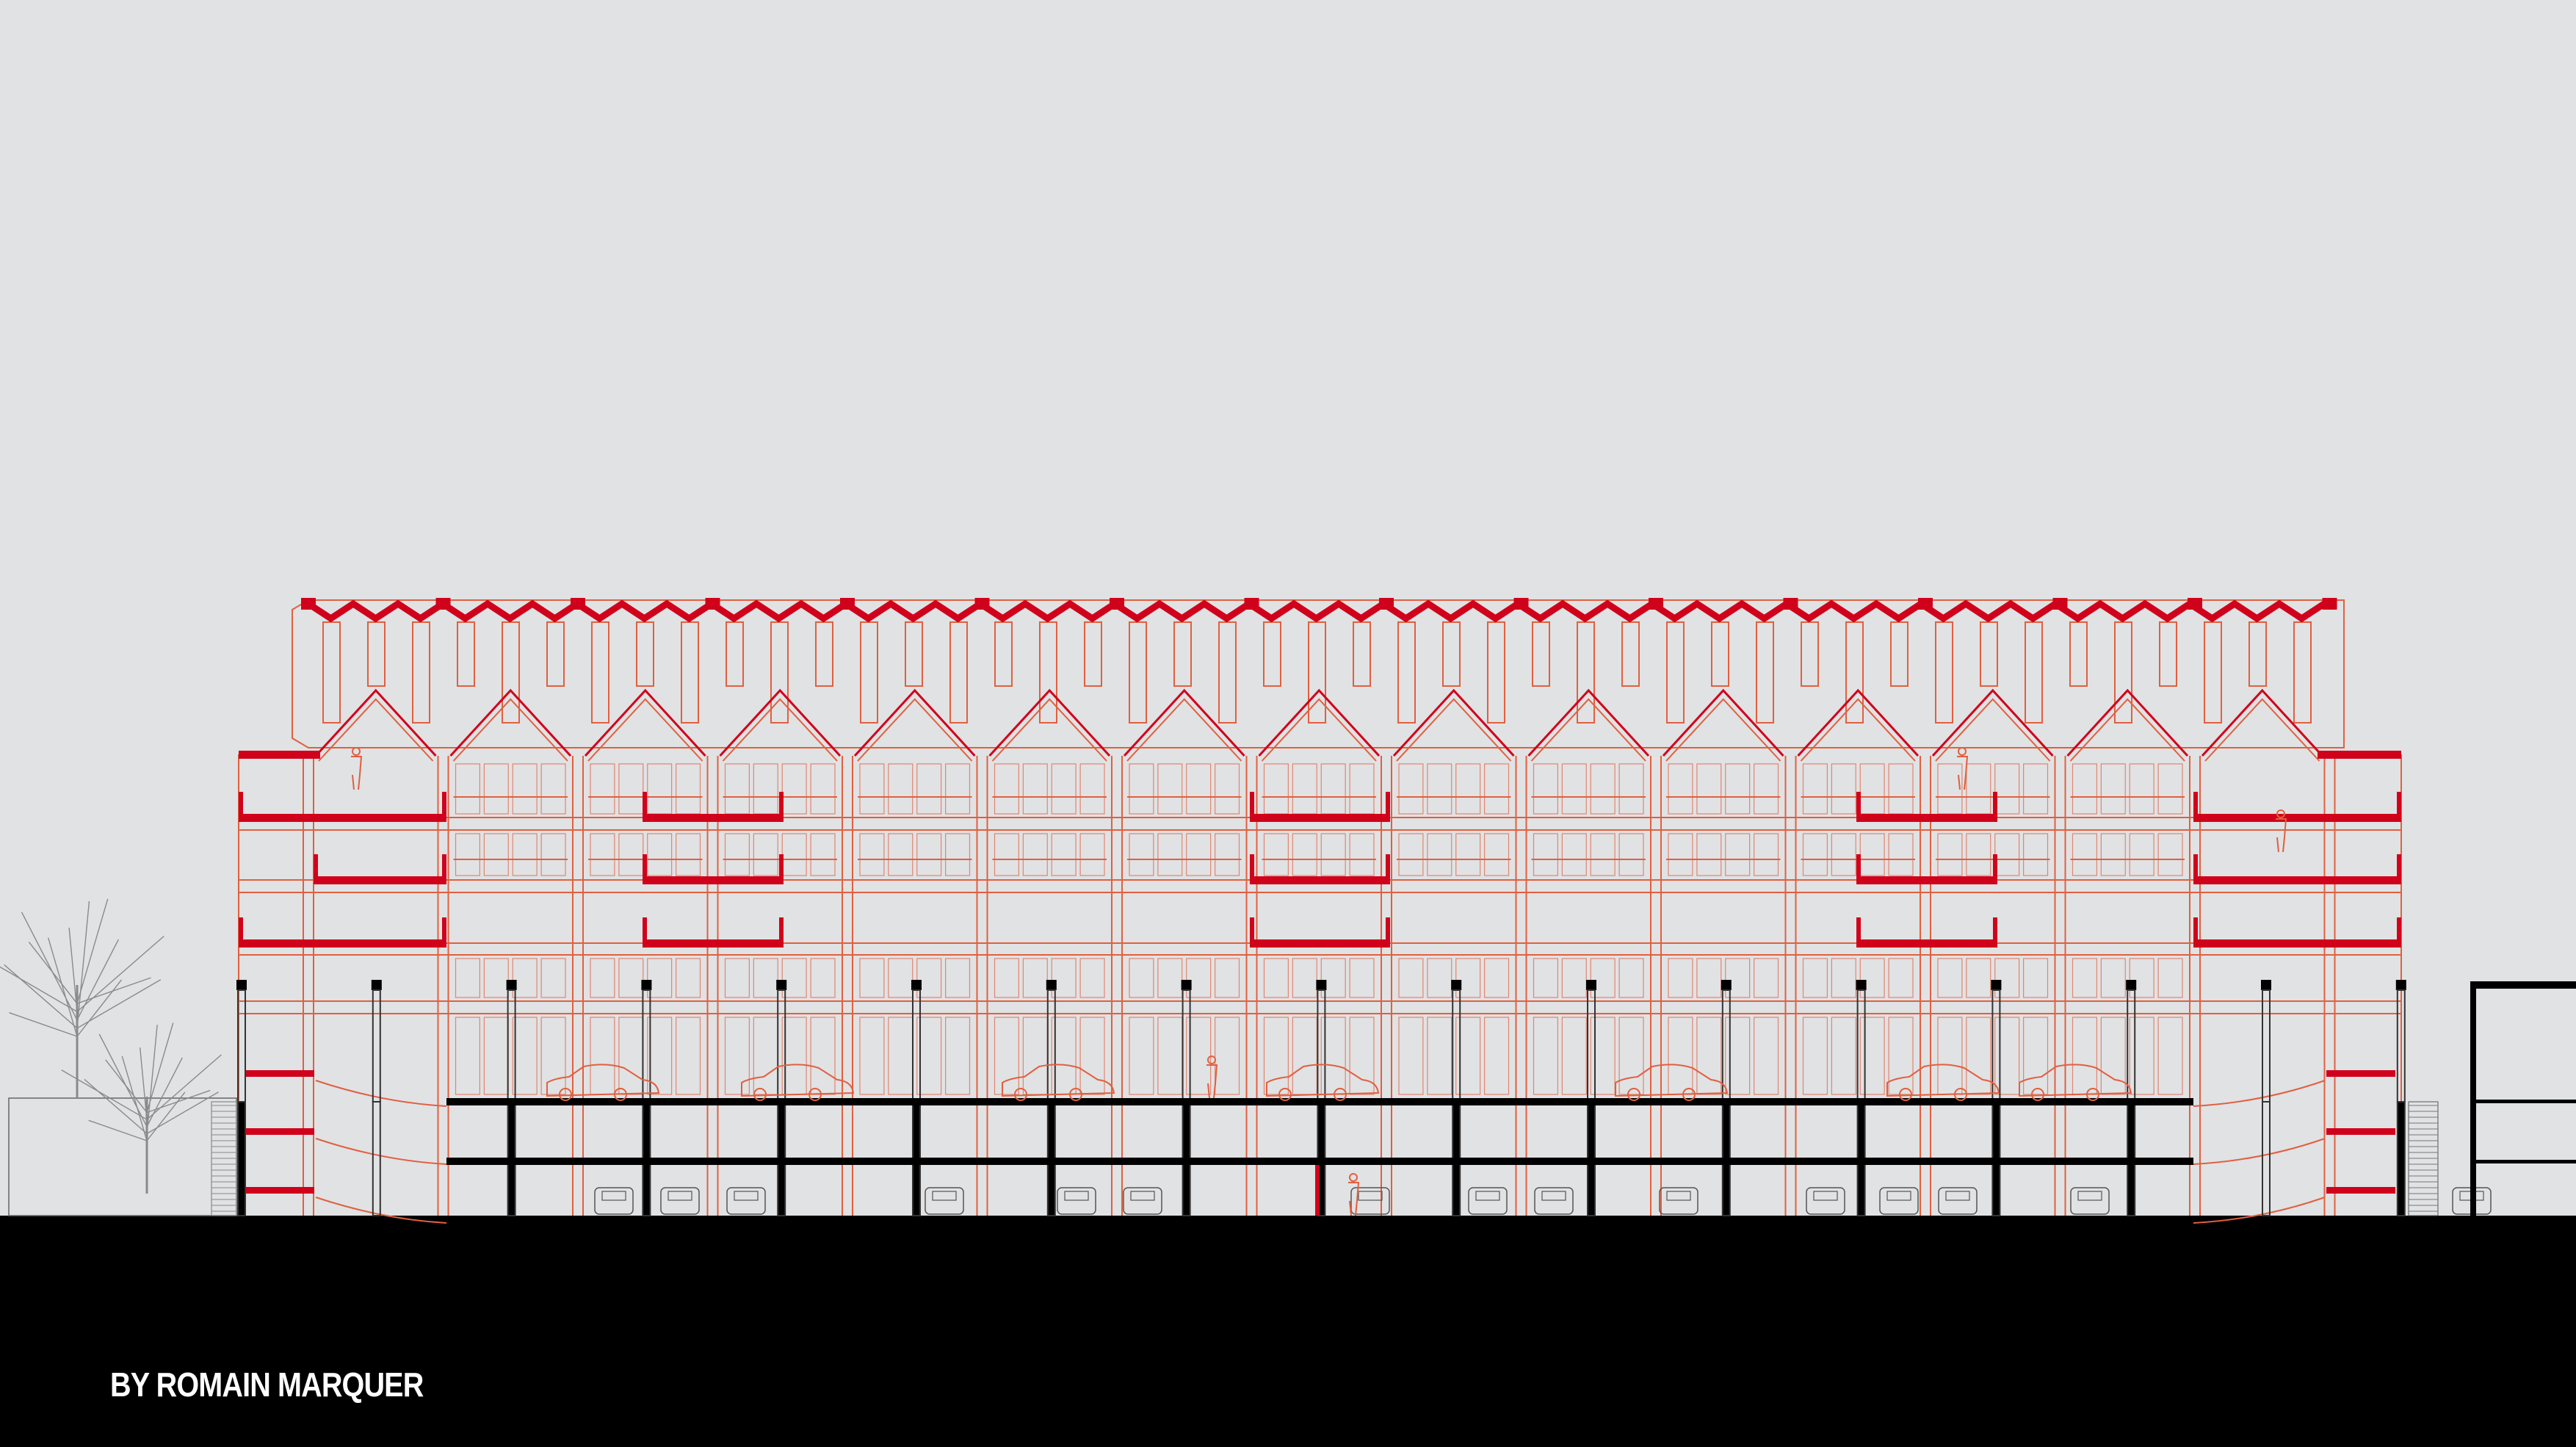  I want to click on post-upper, so click(646, 1046).